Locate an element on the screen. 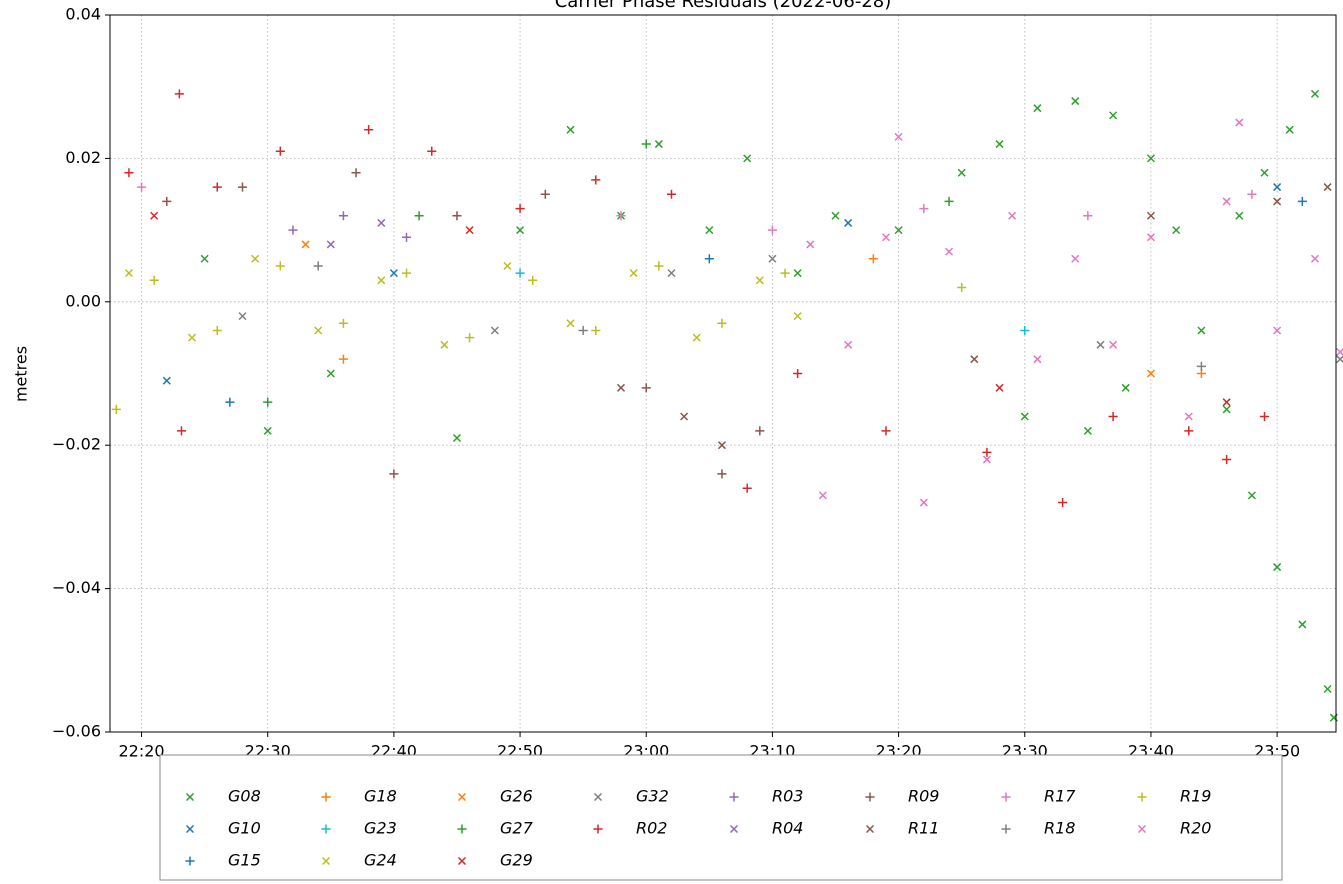 Image resolution: width=1343 pixels, height=884 pixels. legend-label: R04 is located at coordinates (787, 828).